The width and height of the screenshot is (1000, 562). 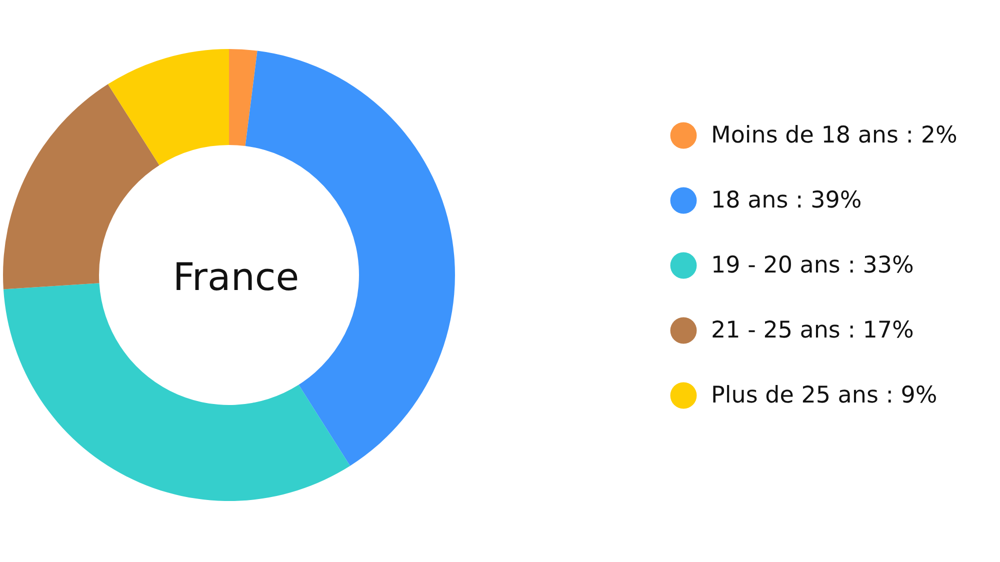 I want to click on legend-label: 21 - 25 ans : 17%, so click(x=812, y=331).